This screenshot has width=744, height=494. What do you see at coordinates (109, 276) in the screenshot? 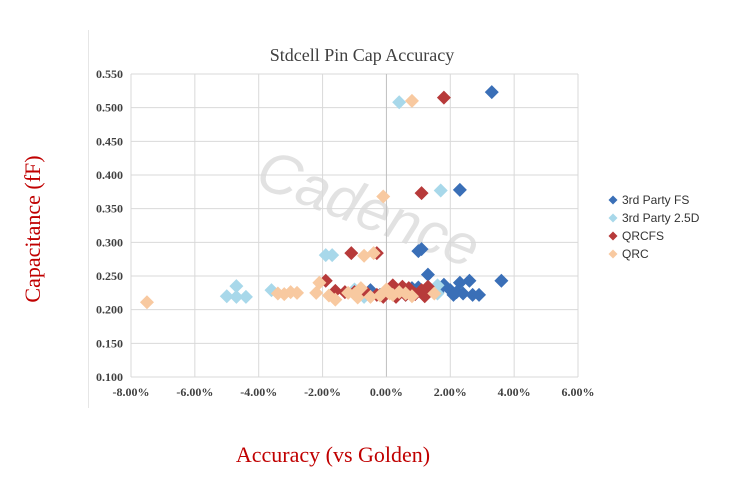
I see `y-tick-label: 0.250` at bounding box center [109, 276].